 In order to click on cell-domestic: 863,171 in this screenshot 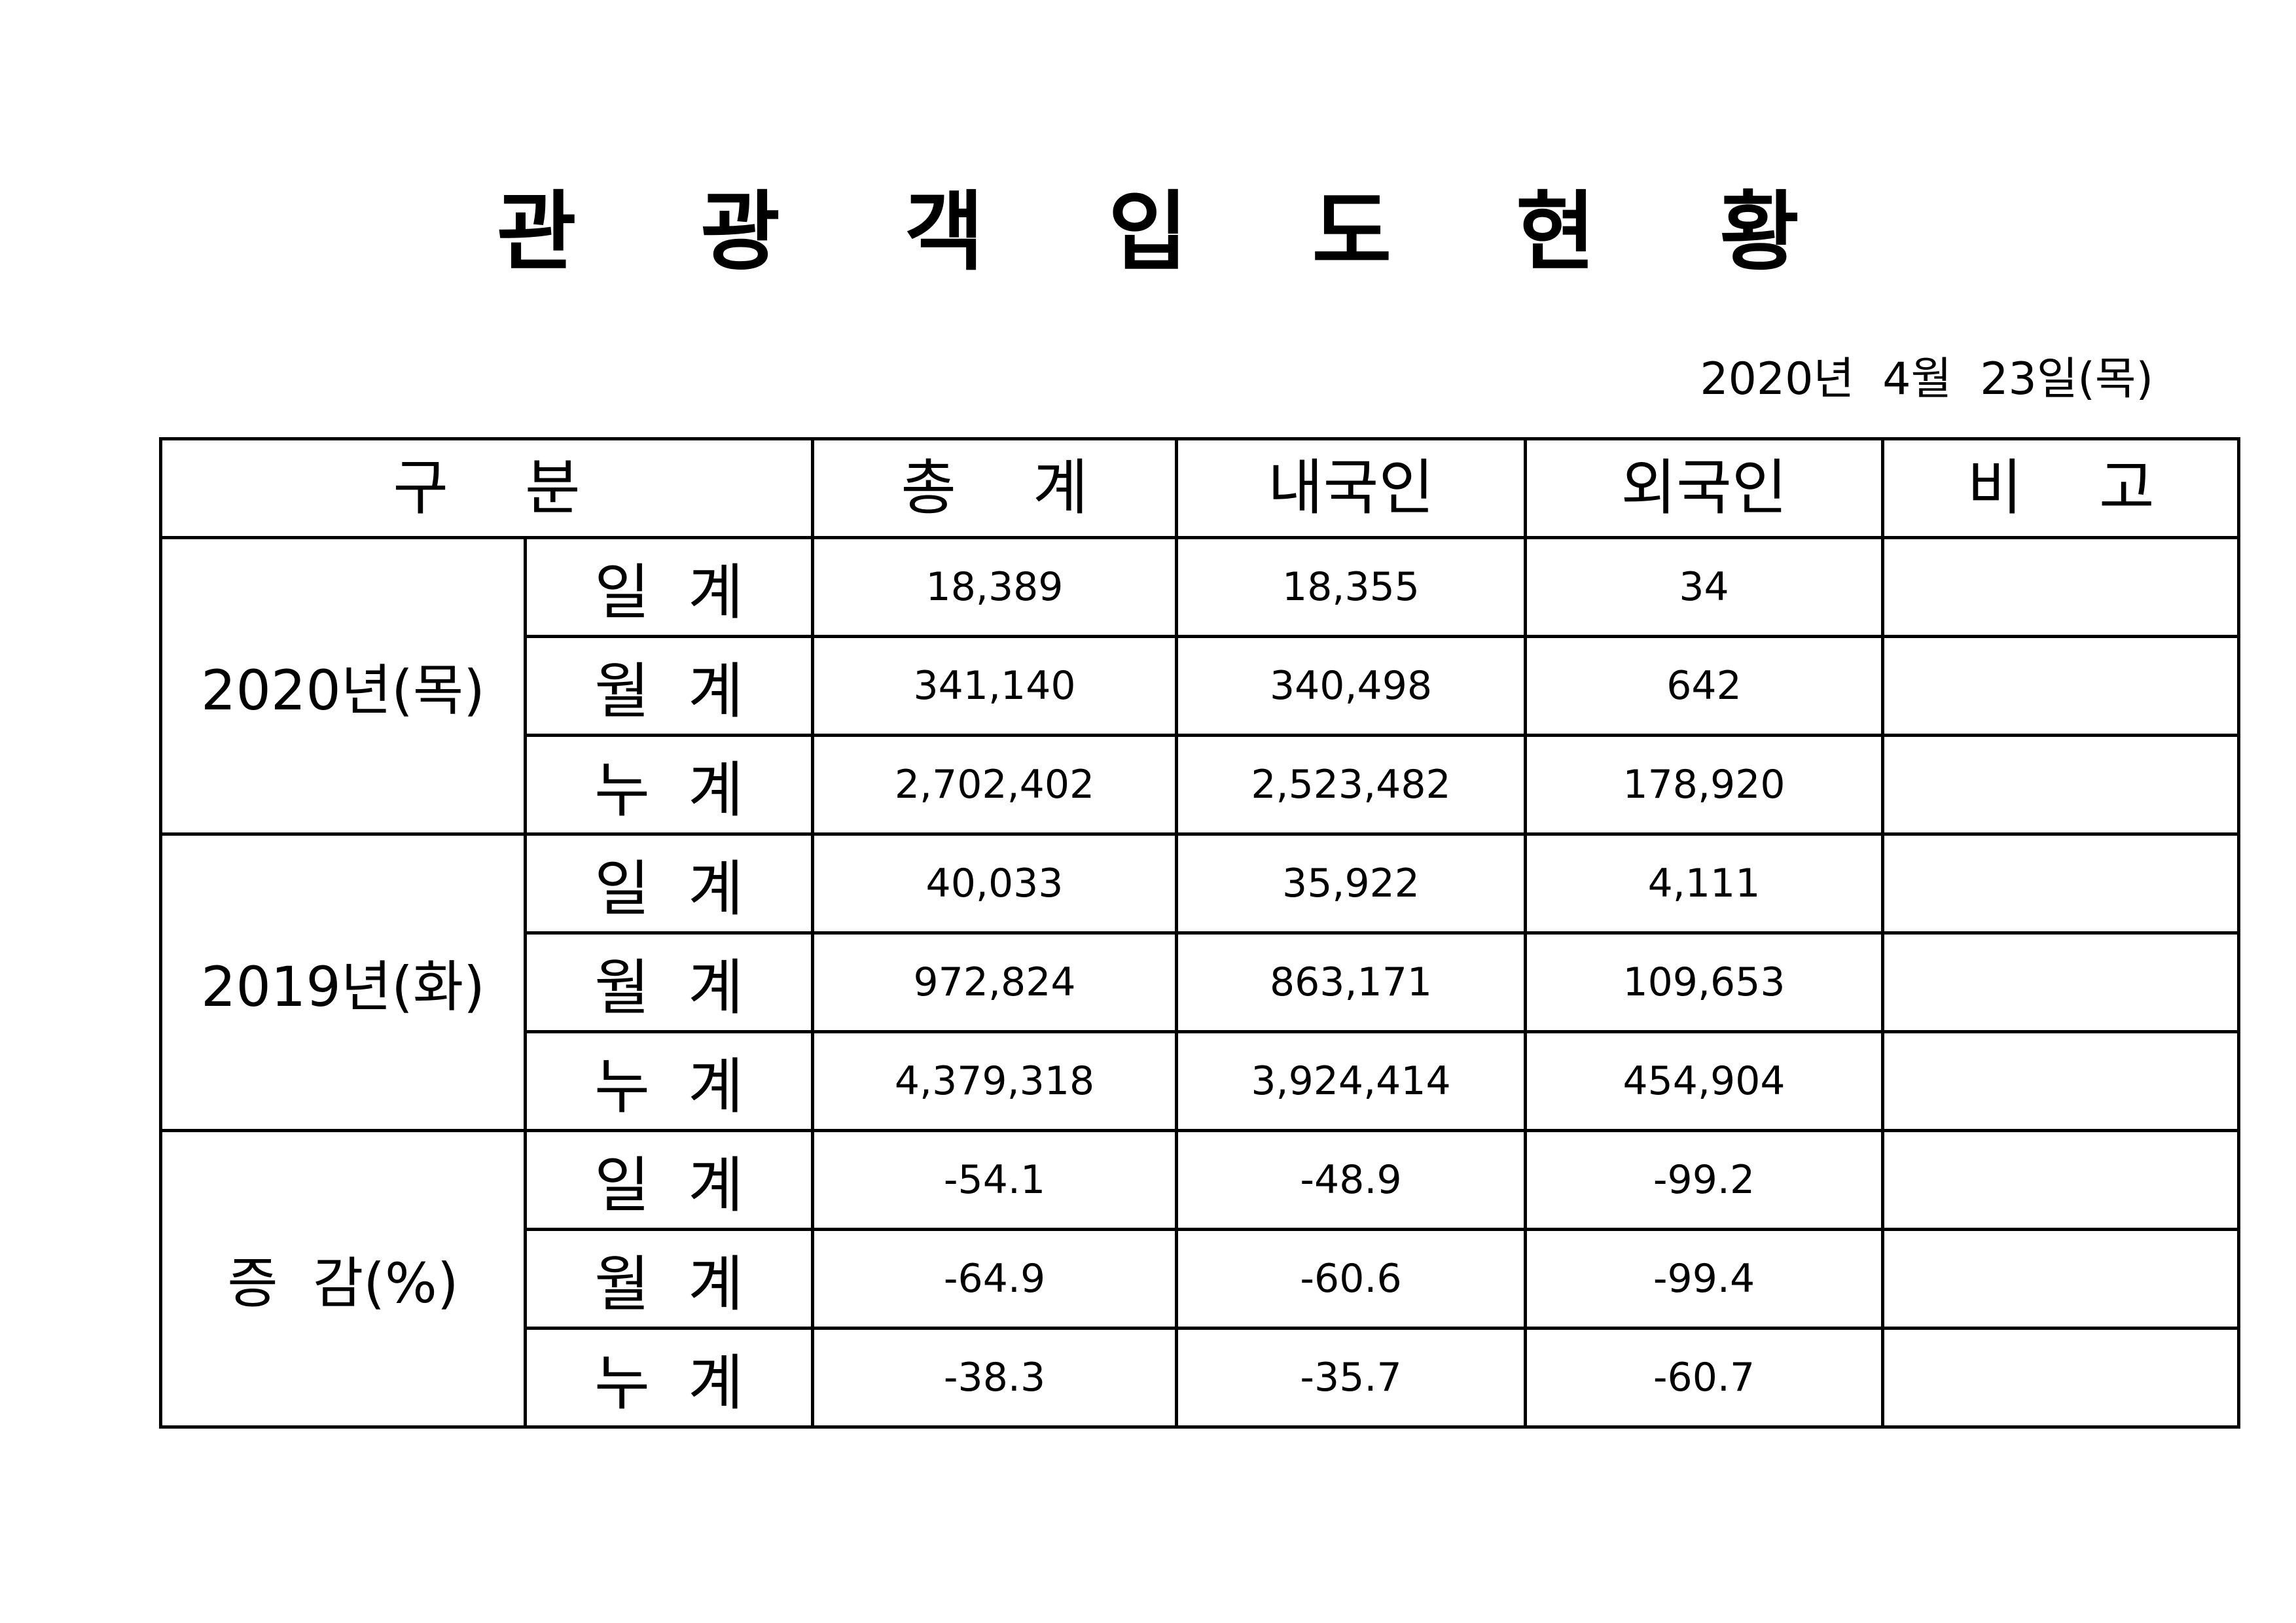, I will do `click(1351, 982)`.